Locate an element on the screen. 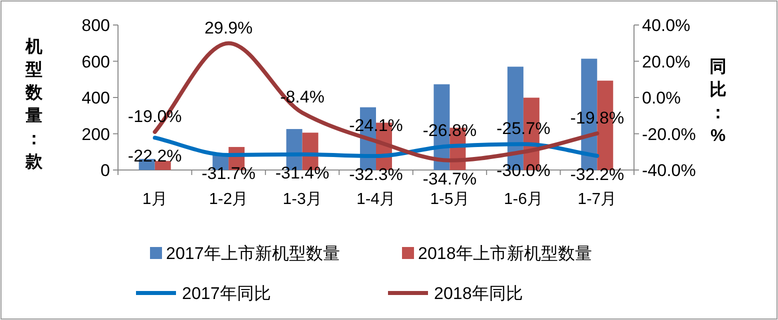 This screenshot has width=778, height=320. data-label: 29.9% is located at coordinates (228, 28).